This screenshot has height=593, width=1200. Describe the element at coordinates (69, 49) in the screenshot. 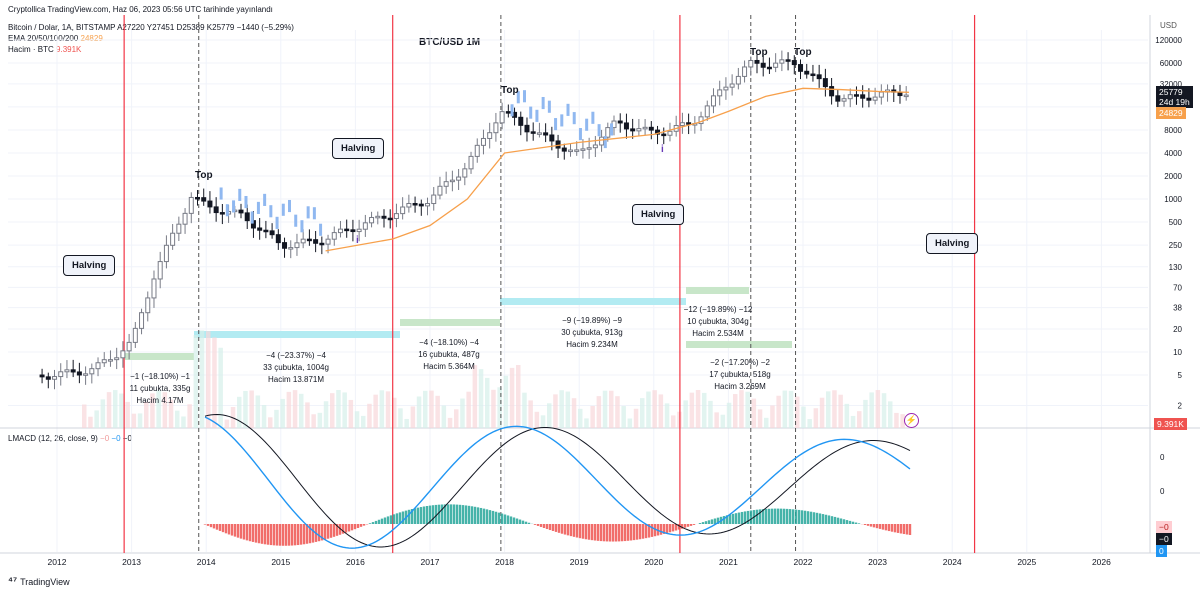

I see `volume-value: 9.391K` at that location.